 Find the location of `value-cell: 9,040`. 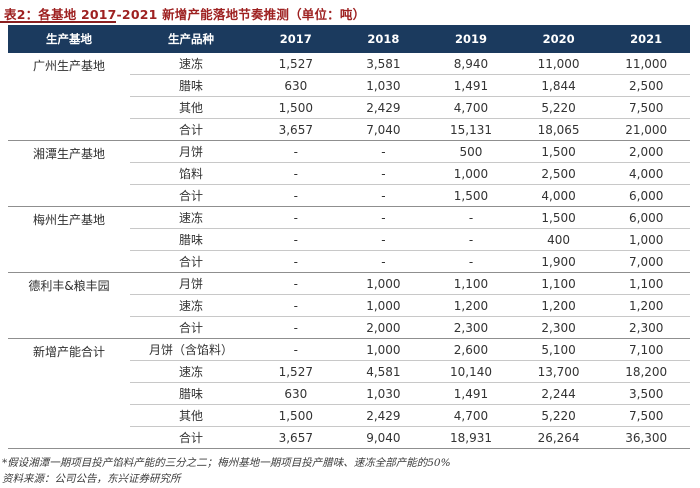

value-cell: 9,040 is located at coordinates (383, 437).